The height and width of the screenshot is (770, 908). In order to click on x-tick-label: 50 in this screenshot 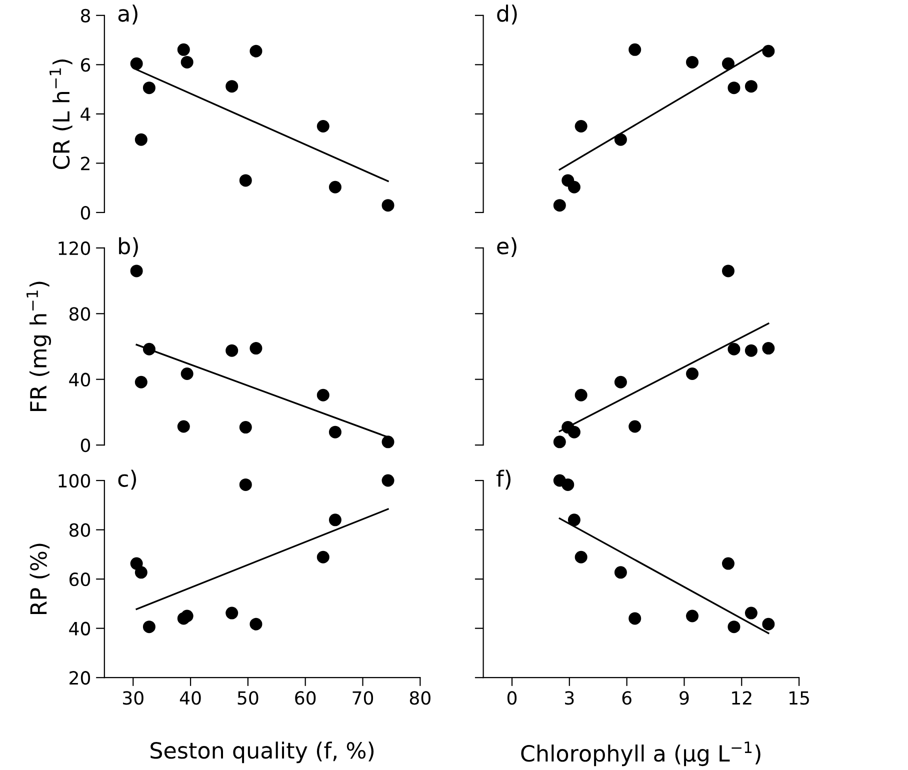, I will do `click(248, 698)`.